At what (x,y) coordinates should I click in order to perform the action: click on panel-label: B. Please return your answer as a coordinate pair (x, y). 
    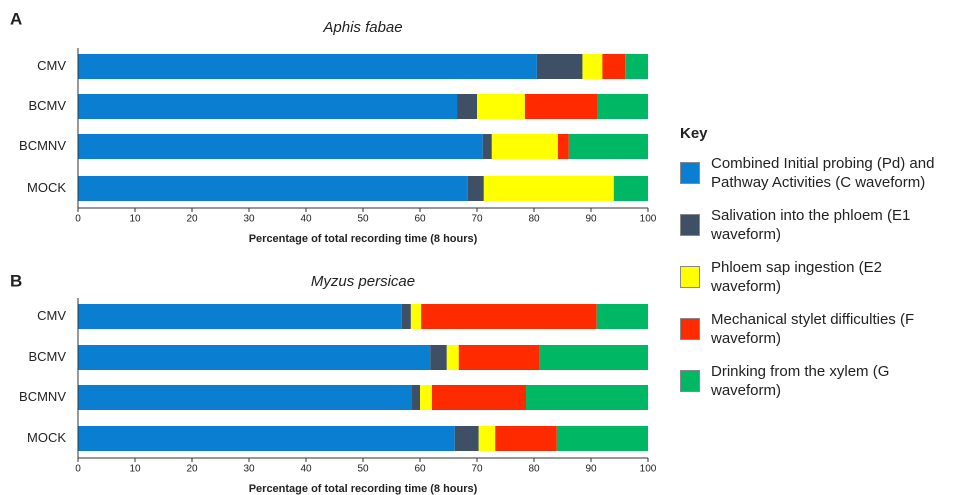
    Looking at the image, I should click on (16, 280).